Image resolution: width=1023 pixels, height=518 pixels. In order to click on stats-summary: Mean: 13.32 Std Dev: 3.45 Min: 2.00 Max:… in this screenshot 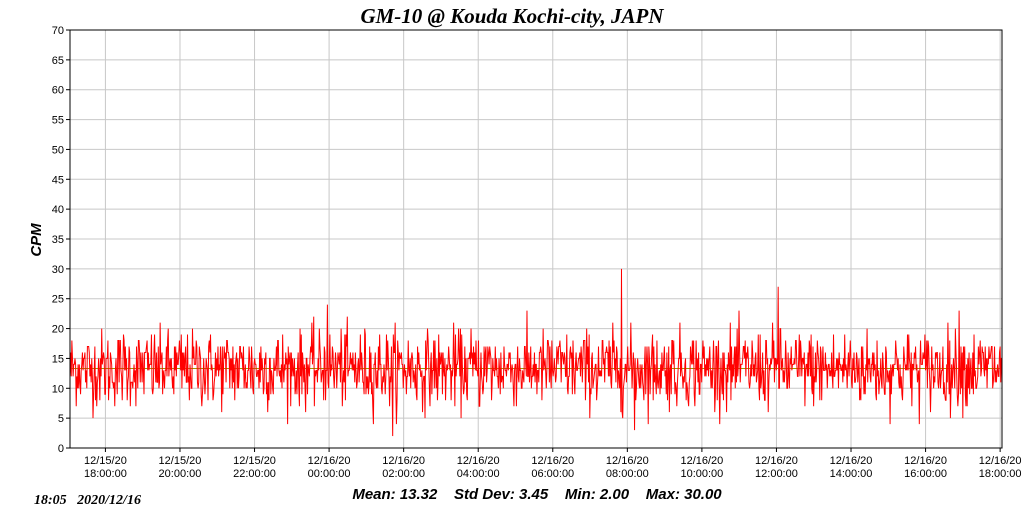, I will do `click(537, 494)`.